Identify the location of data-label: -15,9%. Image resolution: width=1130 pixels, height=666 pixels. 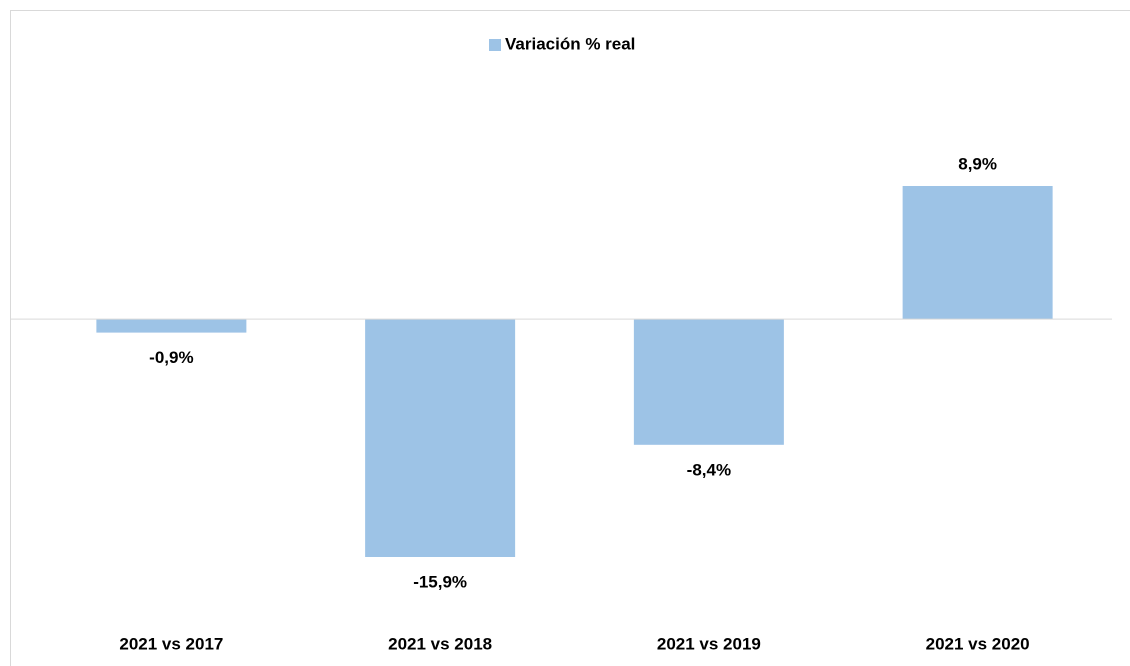
(440, 581).